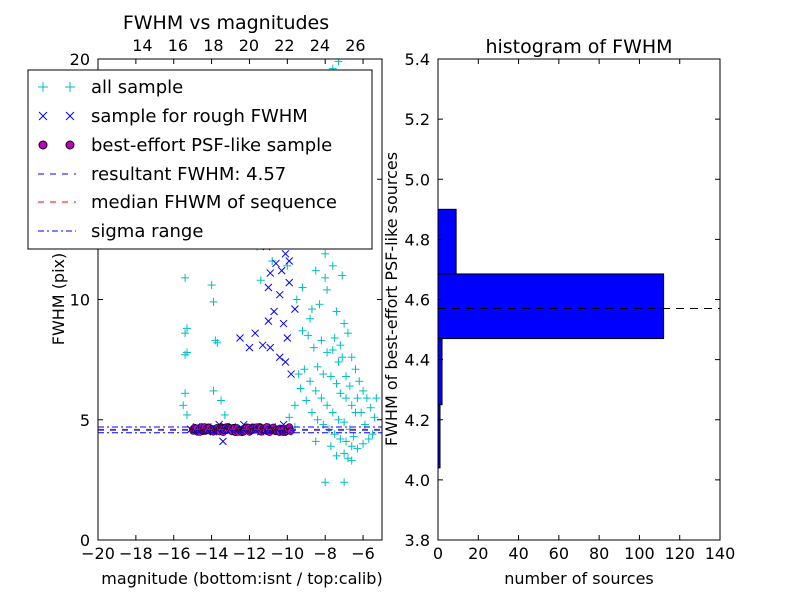 The height and width of the screenshot is (600, 800). Describe the element at coordinates (212, 553) in the screenshot. I see `scatter-x-tick-label: −14` at that location.